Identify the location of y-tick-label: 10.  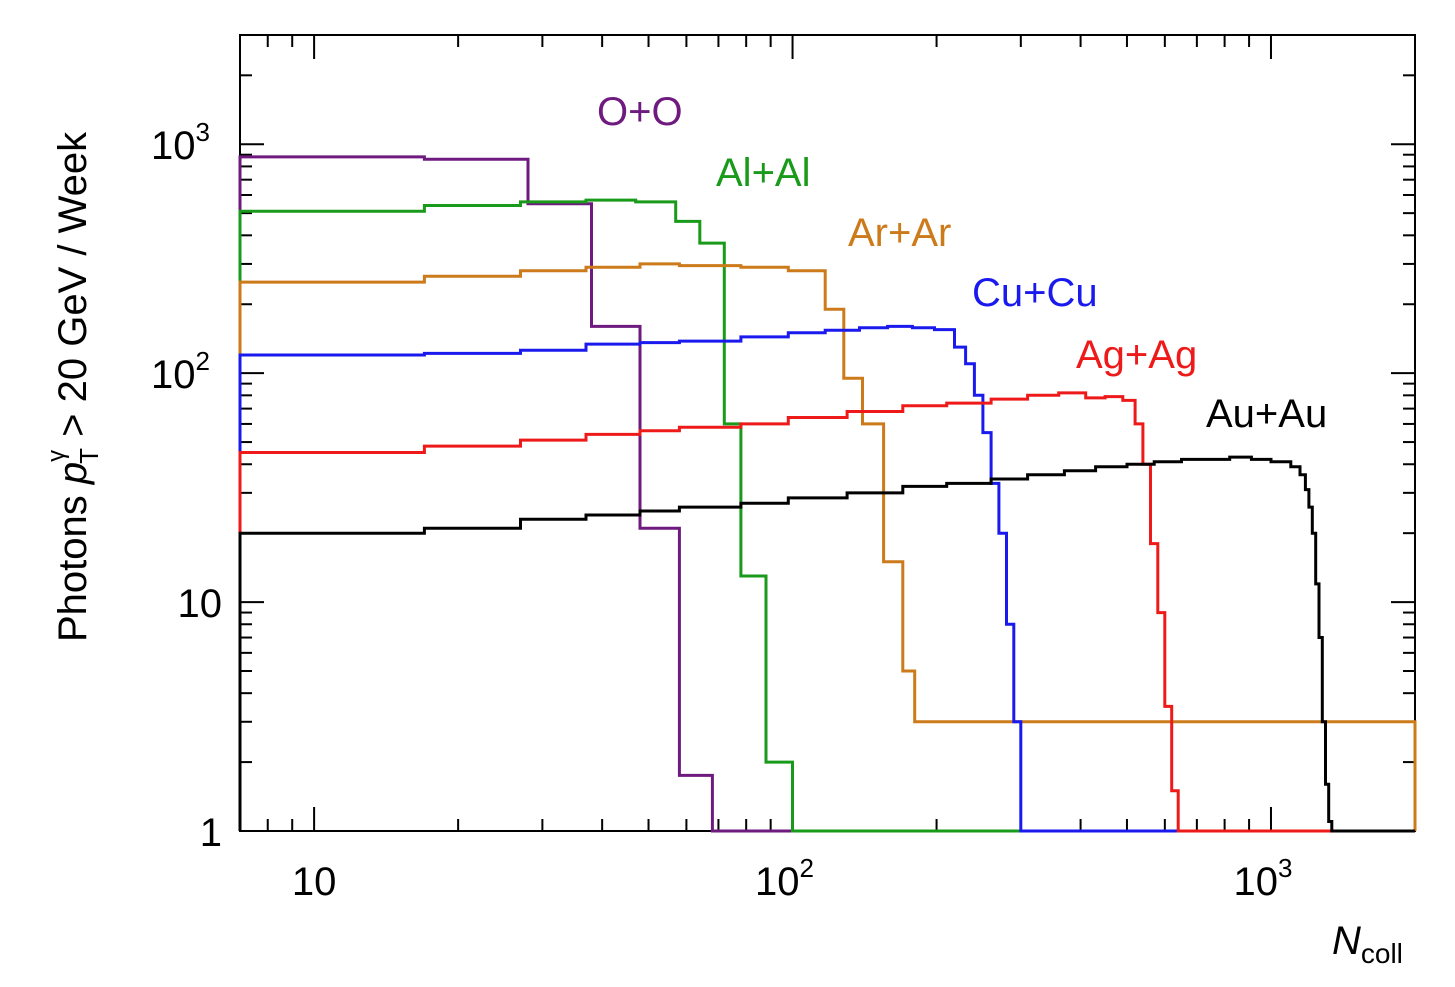
(200, 604).